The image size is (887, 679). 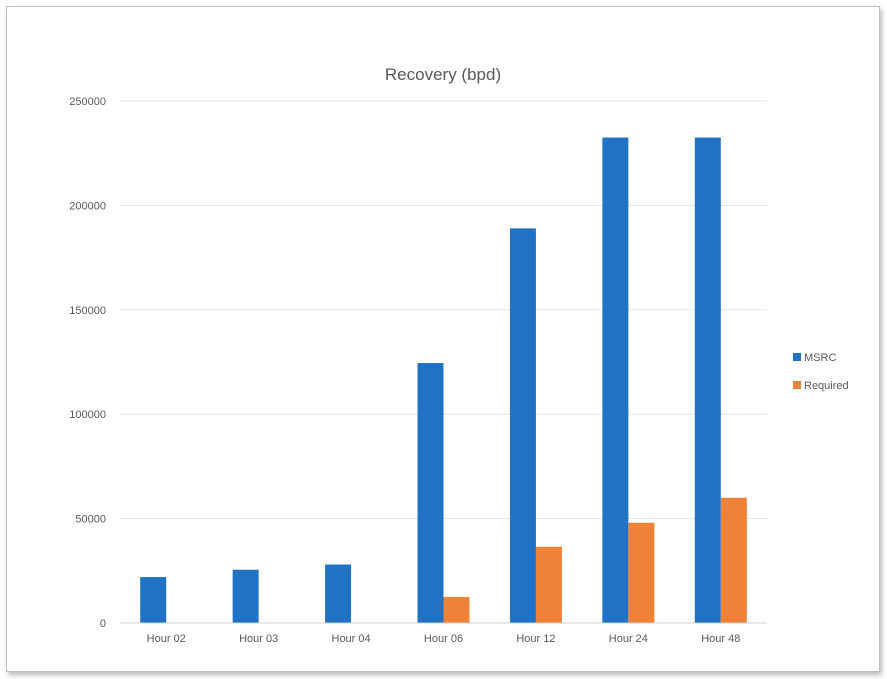 What do you see at coordinates (166, 639) in the screenshot?
I see `x-tick-label: Hour 02` at bounding box center [166, 639].